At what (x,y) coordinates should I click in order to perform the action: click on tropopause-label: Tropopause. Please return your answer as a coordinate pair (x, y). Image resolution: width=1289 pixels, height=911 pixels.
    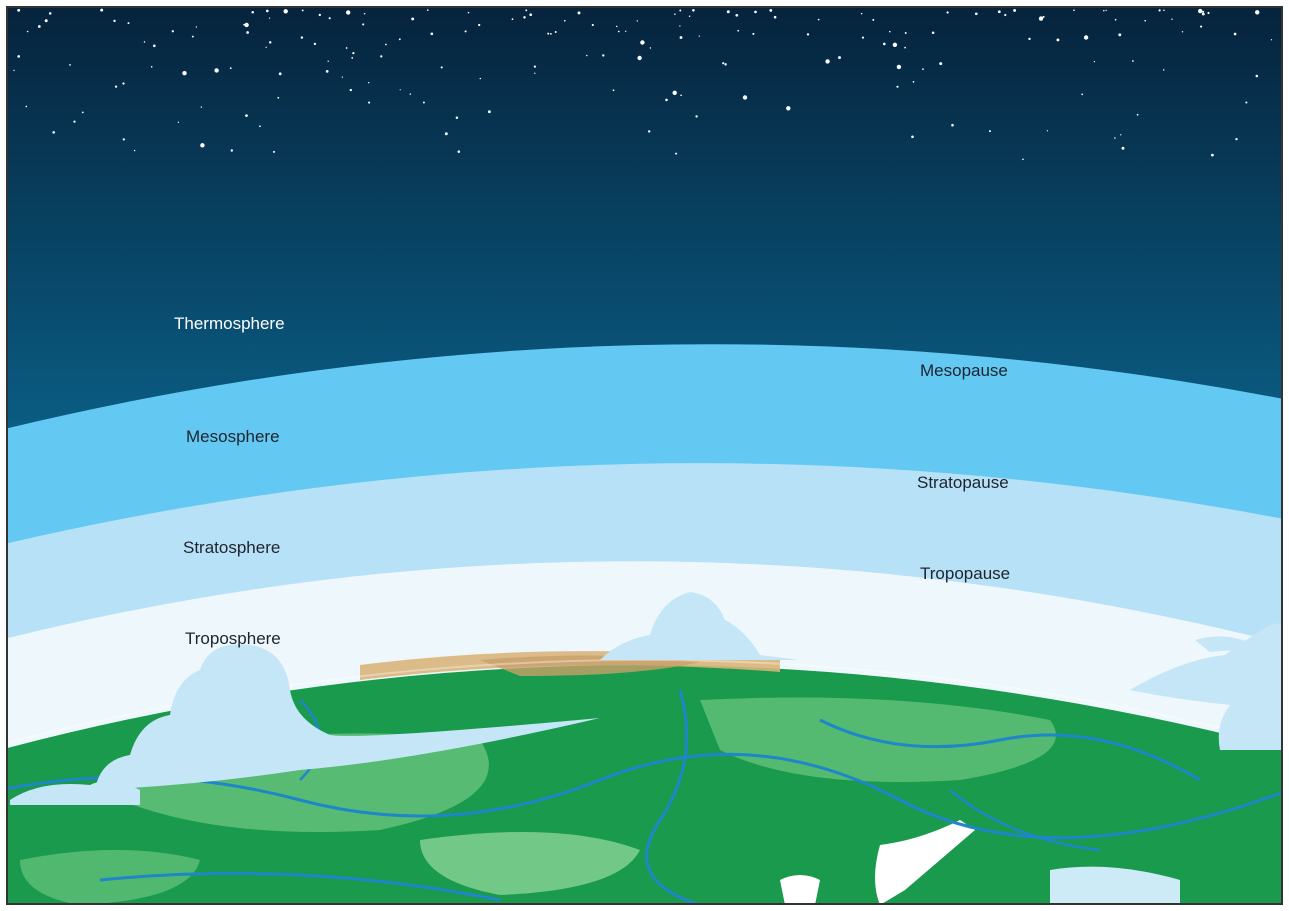
    Looking at the image, I should click on (965, 573).